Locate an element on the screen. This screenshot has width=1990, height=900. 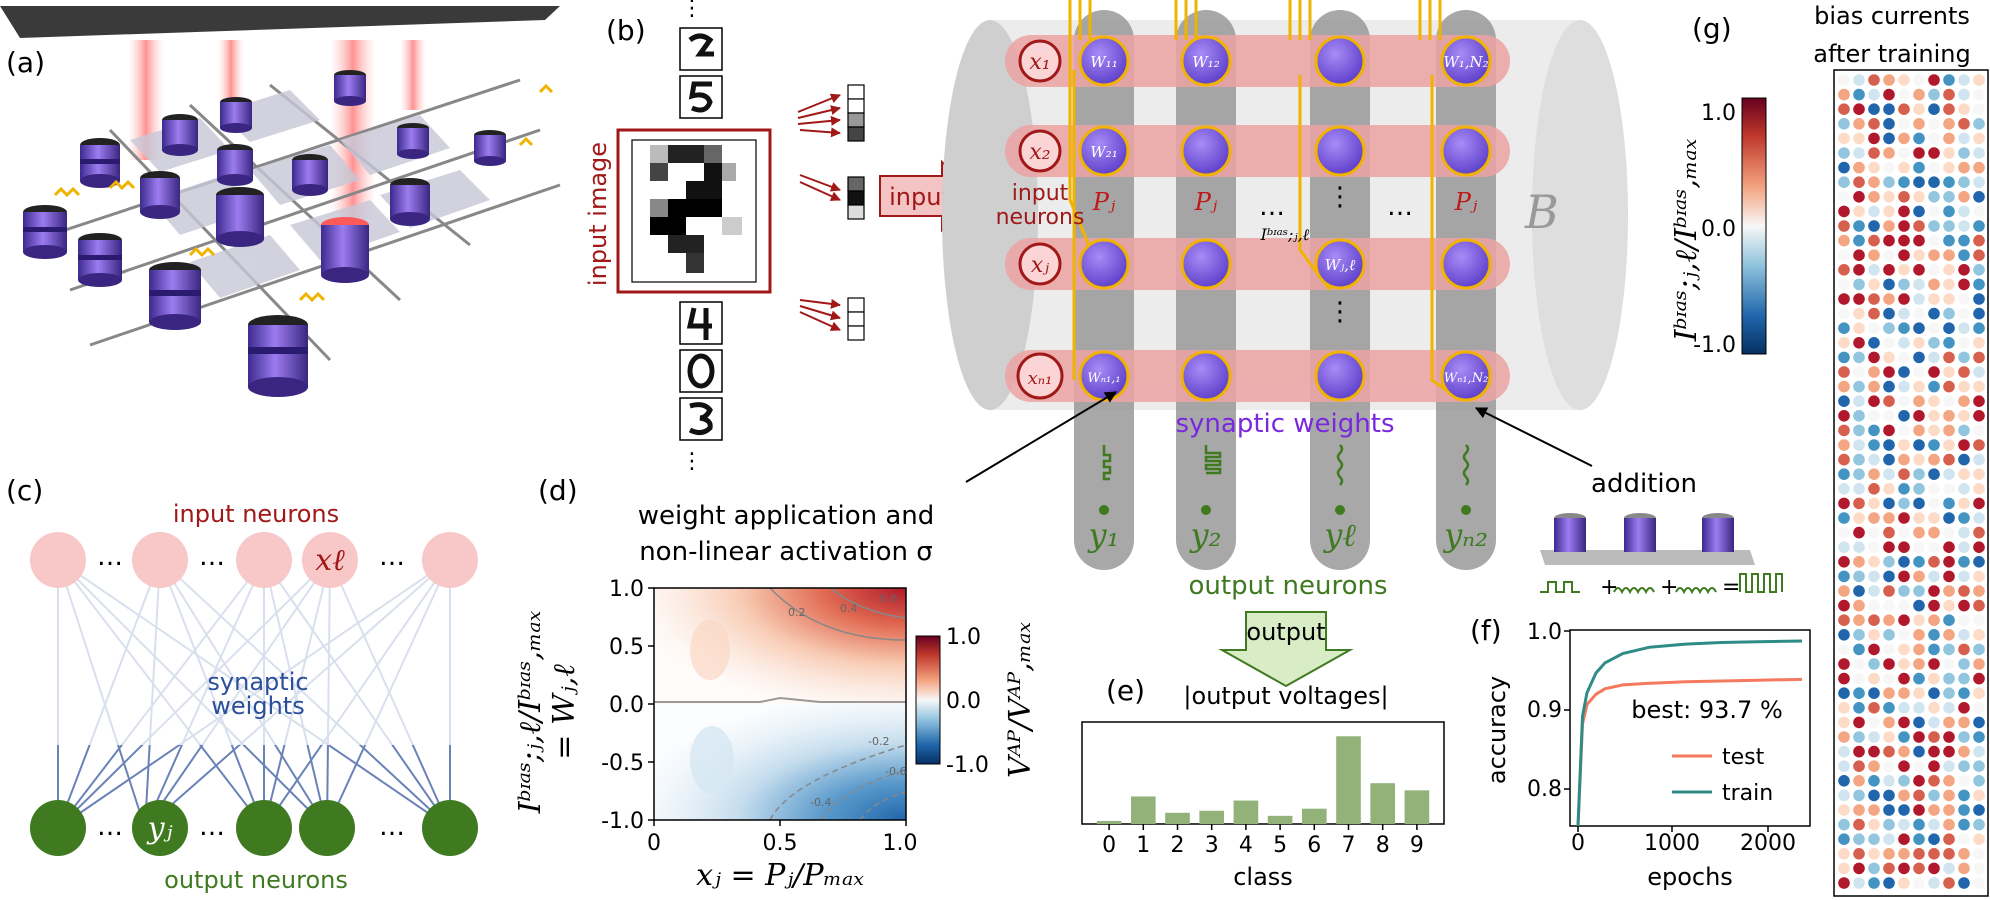
addition-graphic: + + = is located at coordinates (1661, 556).